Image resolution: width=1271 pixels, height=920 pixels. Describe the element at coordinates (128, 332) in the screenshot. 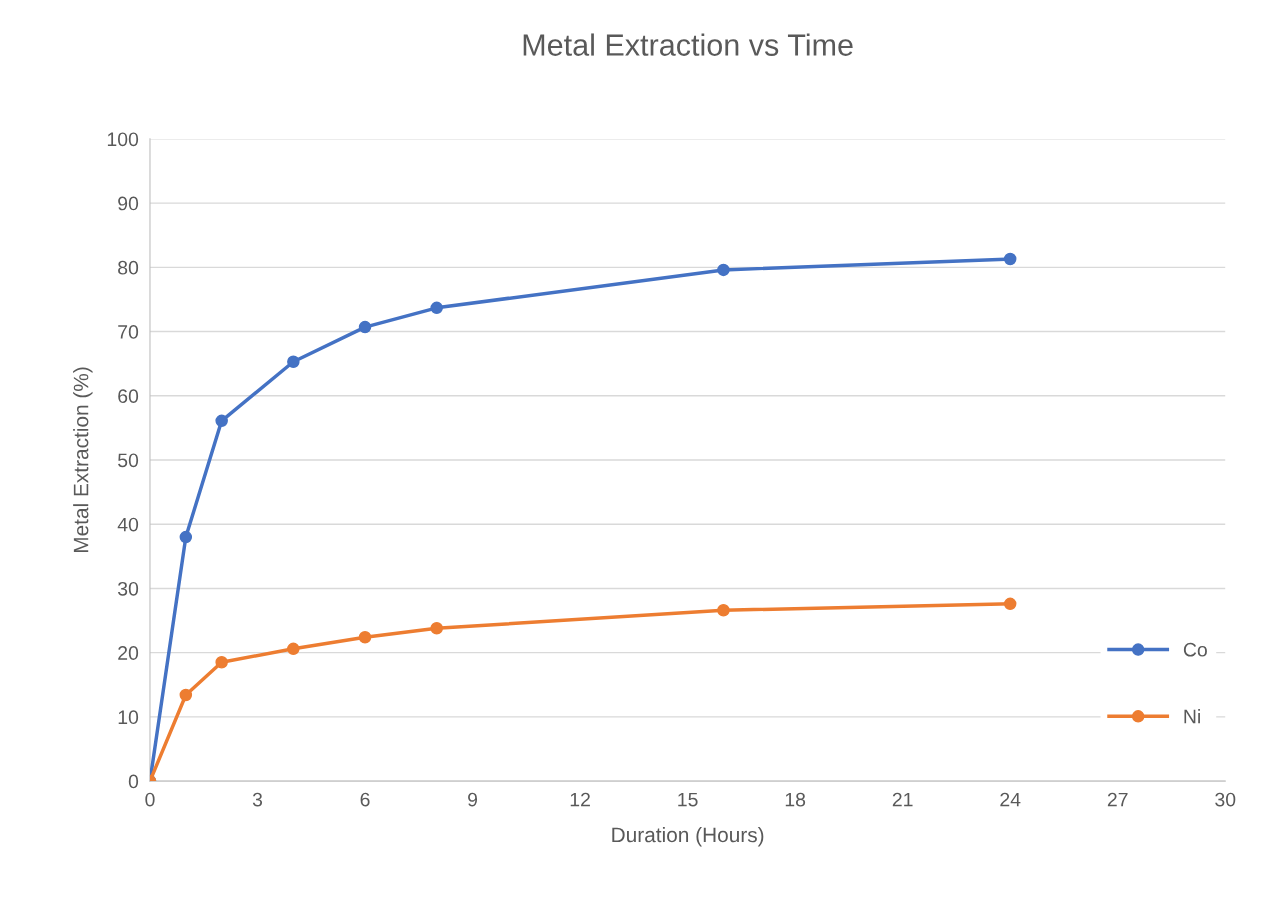

I see `y-tick-label: 70` at that location.